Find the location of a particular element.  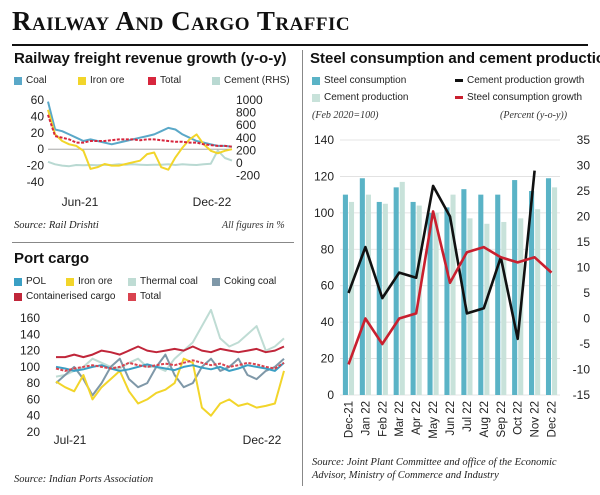

port-chart-title: Port cargo is located at coordinates (52, 258).